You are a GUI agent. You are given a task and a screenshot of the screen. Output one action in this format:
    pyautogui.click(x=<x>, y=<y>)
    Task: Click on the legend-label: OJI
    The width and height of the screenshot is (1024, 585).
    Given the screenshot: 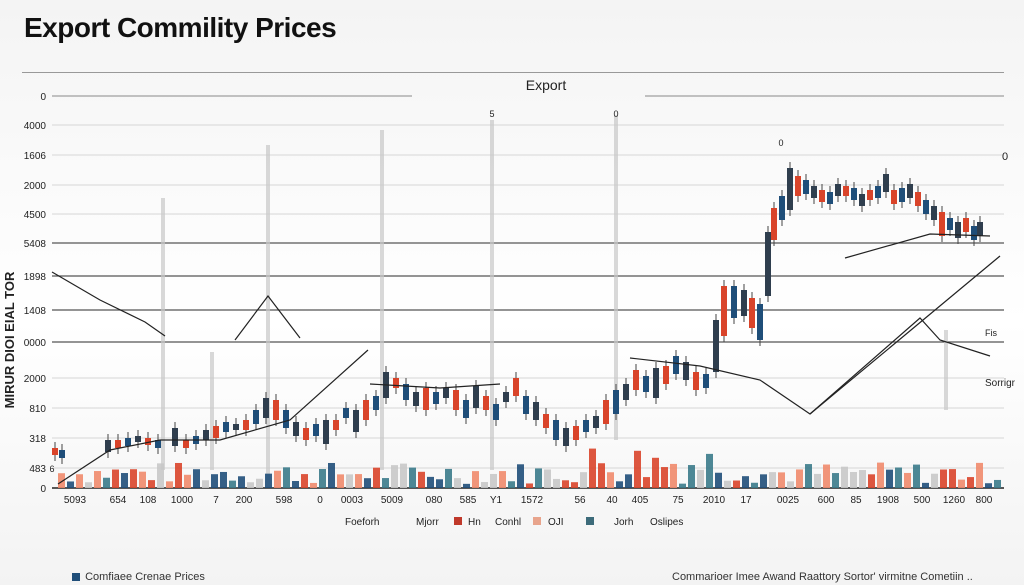 What is the action you would take?
    pyautogui.click(x=556, y=522)
    